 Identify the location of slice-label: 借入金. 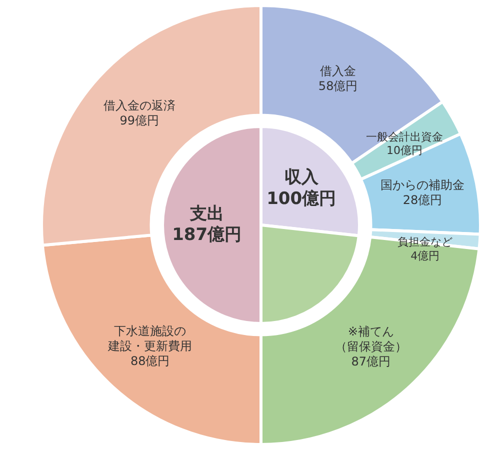
(338, 71).